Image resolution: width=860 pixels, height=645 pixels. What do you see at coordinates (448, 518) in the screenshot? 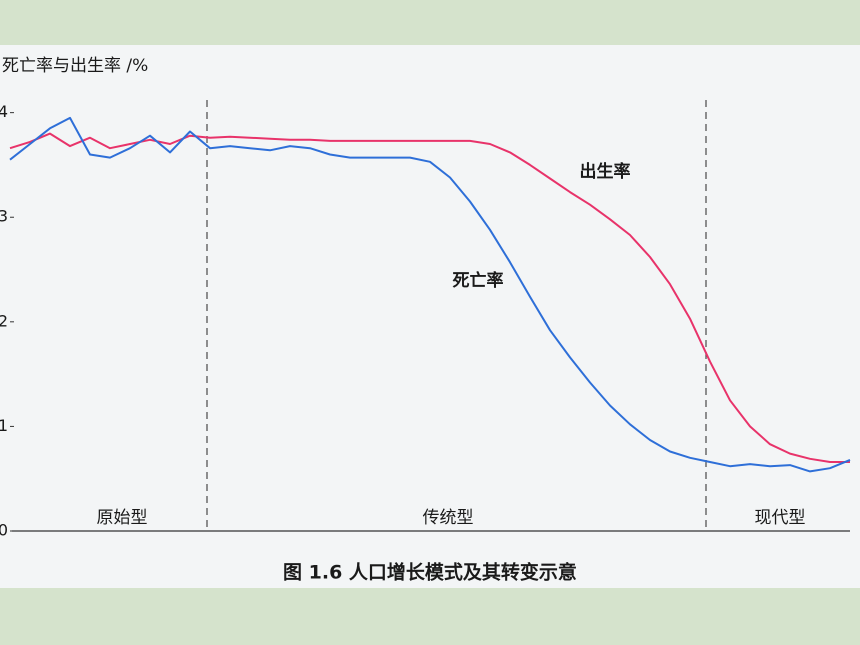
I see `stage-label: 传统型` at bounding box center [448, 518].